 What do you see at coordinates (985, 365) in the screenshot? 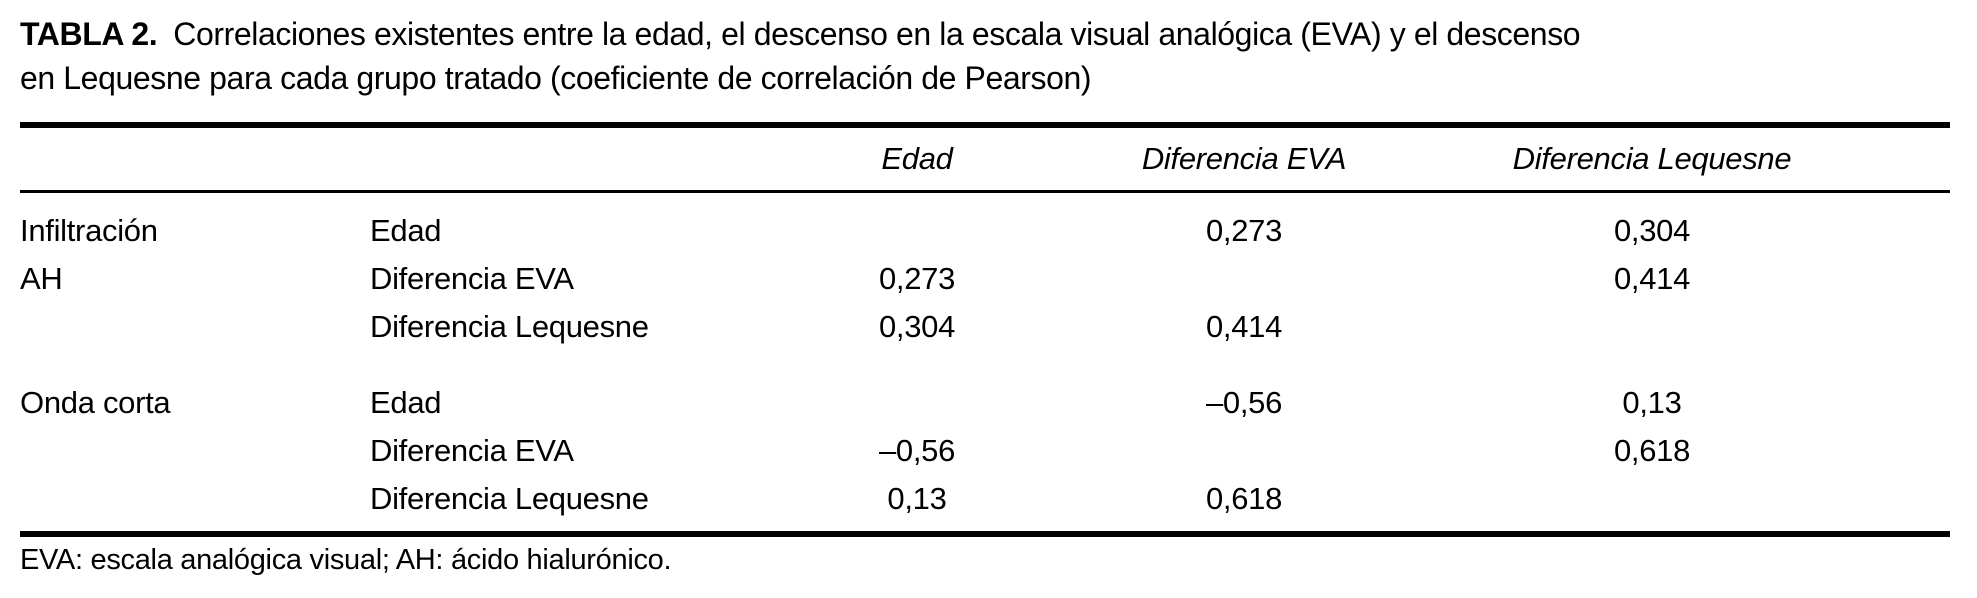
I see `group-gap-row` at bounding box center [985, 365].